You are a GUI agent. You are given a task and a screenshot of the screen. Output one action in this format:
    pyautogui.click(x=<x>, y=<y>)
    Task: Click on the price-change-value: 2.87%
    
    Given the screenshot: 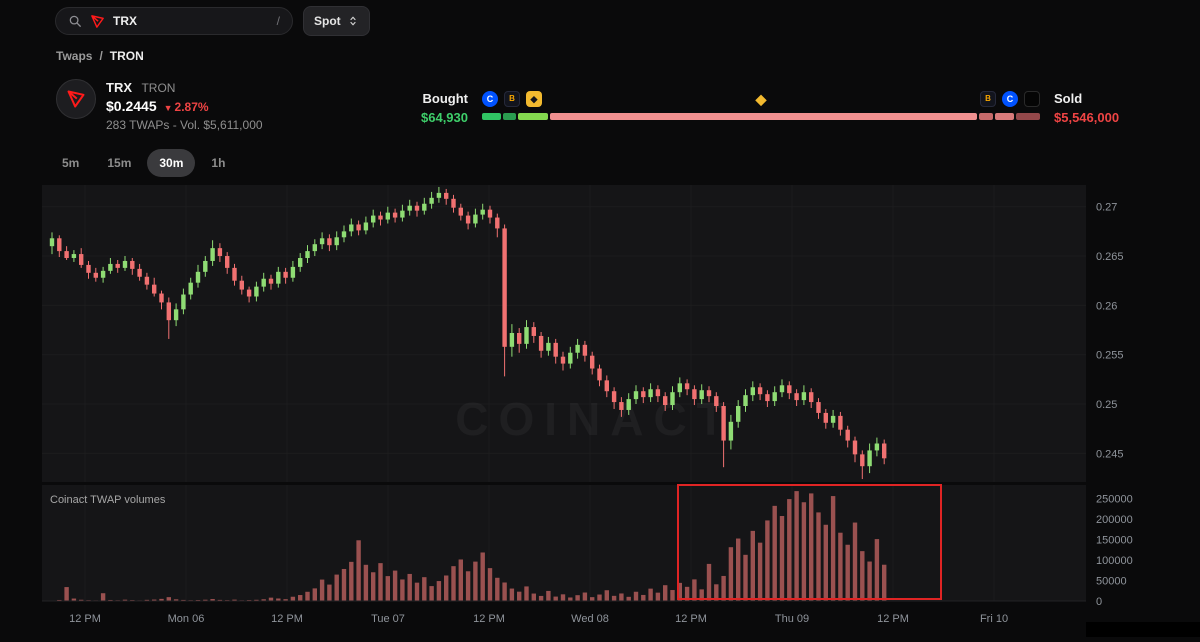 What is the action you would take?
    pyautogui.click(x=192, y=107)
    